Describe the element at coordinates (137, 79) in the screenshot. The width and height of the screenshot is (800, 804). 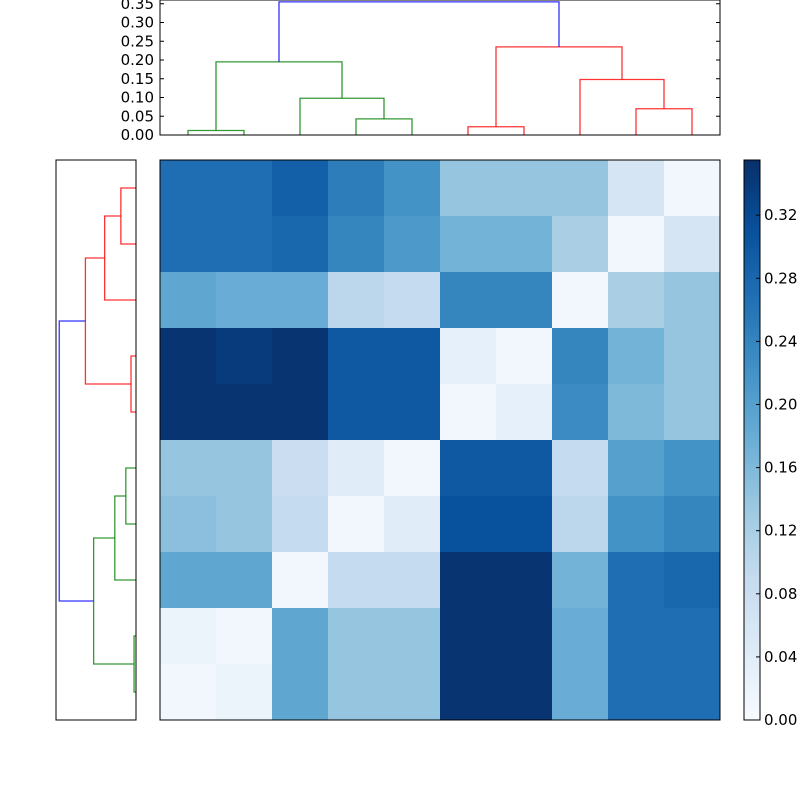
I see `y-tick-label: 0.15` at that location.